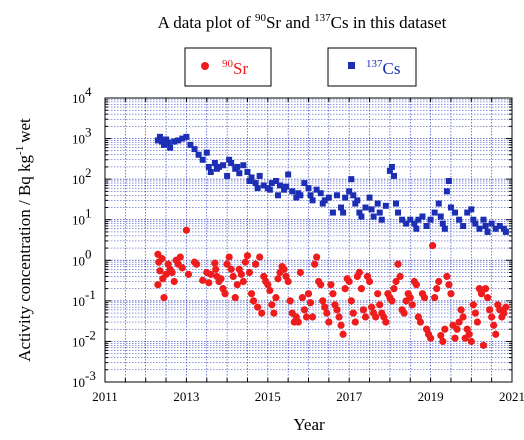 The width and height of the screenshot is (524, 440). Describe the element at coordinates (268, 396) in the screenshot. I see `x-tick-label: 2015` at that location.